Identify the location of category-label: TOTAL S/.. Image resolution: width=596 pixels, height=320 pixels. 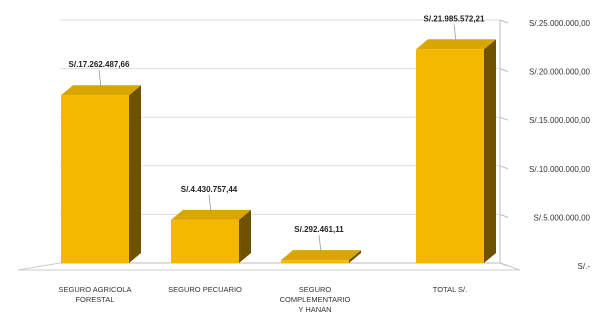
(450, 289).